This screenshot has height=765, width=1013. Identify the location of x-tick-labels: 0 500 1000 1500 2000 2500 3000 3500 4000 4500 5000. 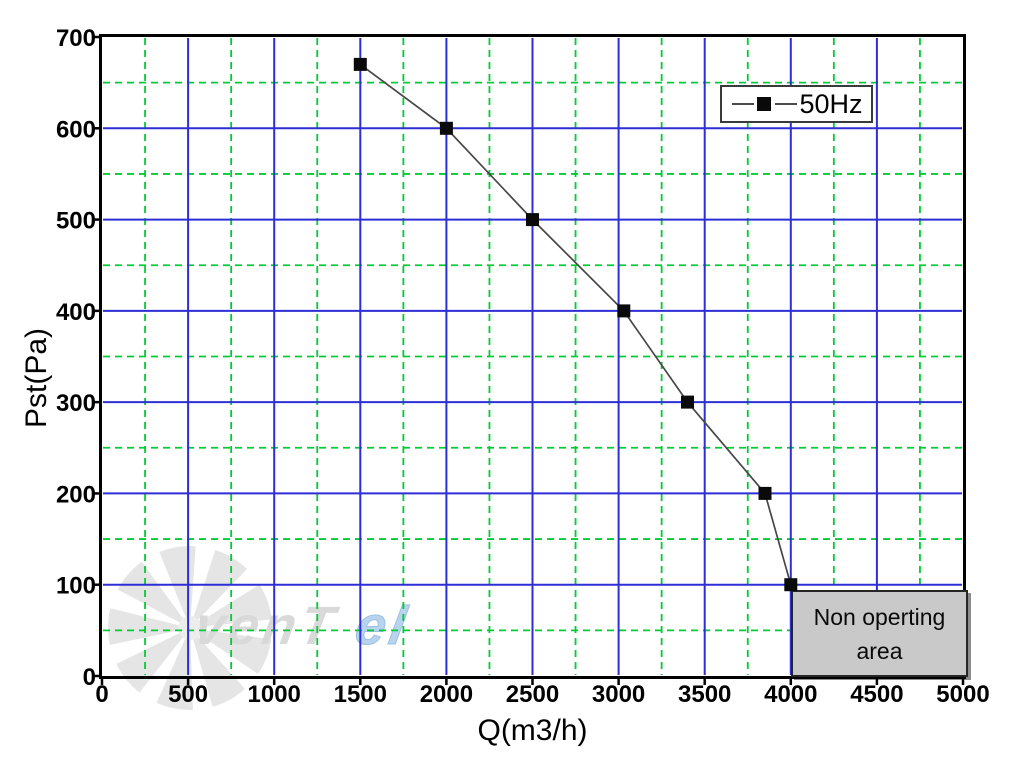
(542, 694).